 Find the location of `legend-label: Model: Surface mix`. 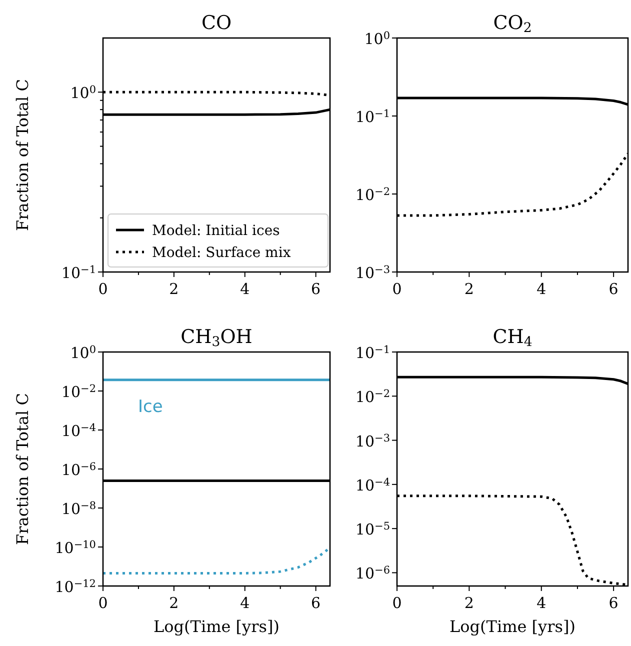

legend-label: Model: Surface mix is located at coordinates (221, 253).